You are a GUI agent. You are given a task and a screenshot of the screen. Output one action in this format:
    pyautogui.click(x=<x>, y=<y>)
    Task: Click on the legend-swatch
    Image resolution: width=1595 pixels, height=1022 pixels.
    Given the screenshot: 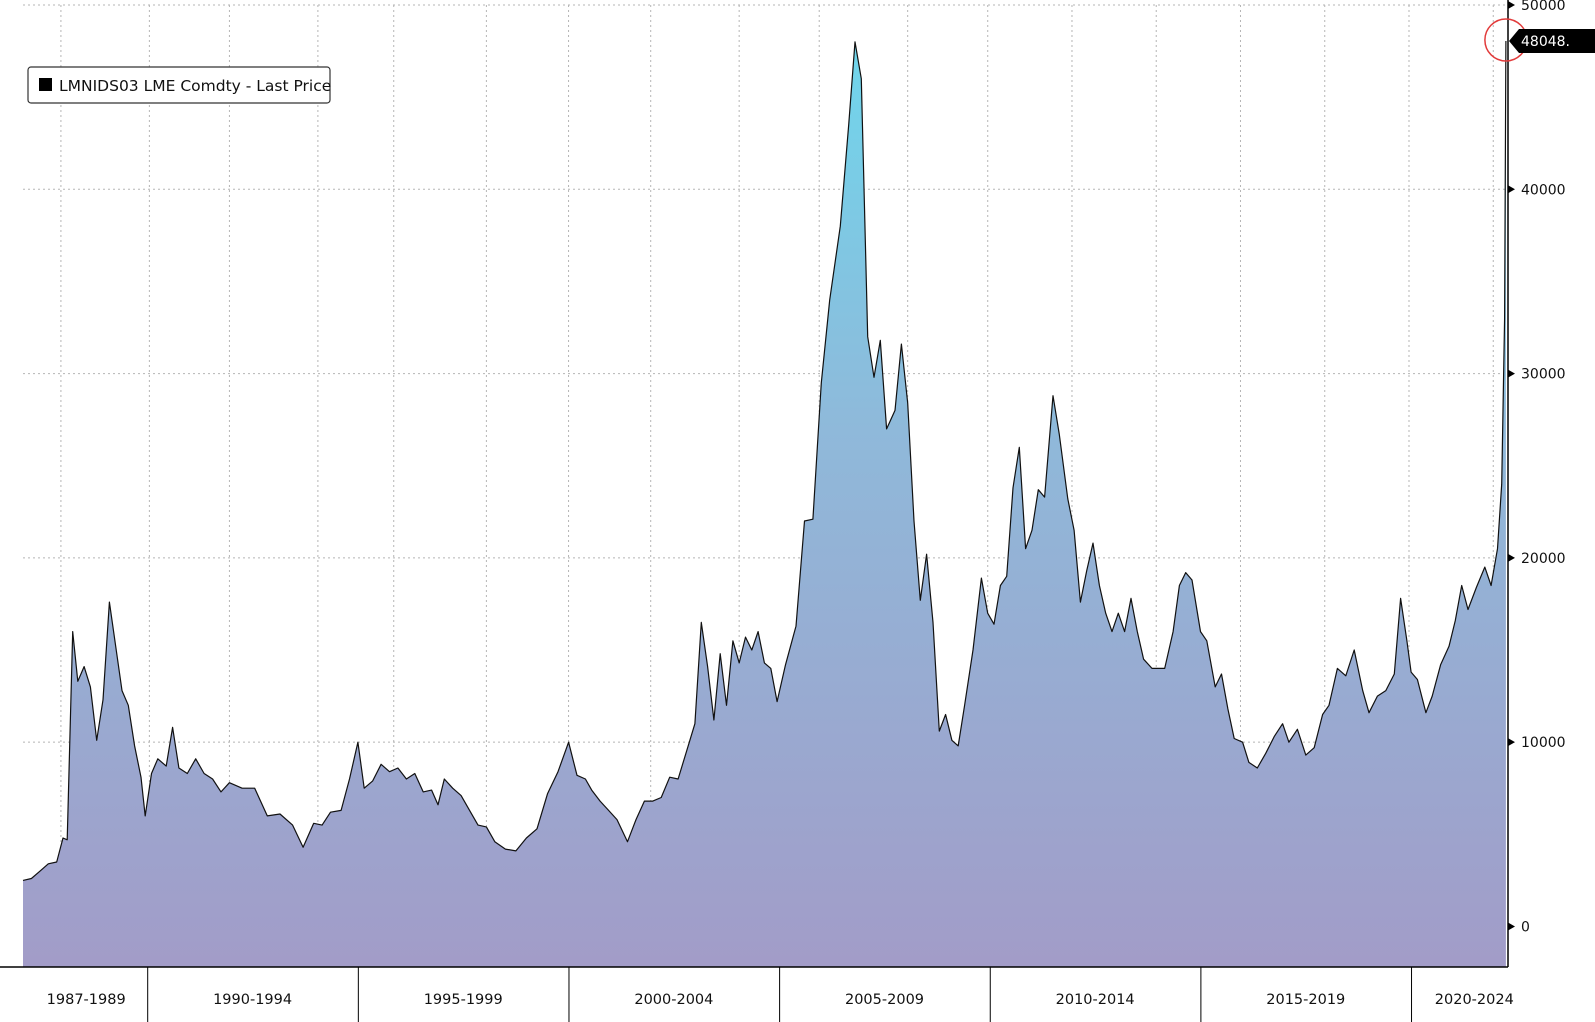 What is the action you would take?
    pyautogui.click(x=45, y=84)
    